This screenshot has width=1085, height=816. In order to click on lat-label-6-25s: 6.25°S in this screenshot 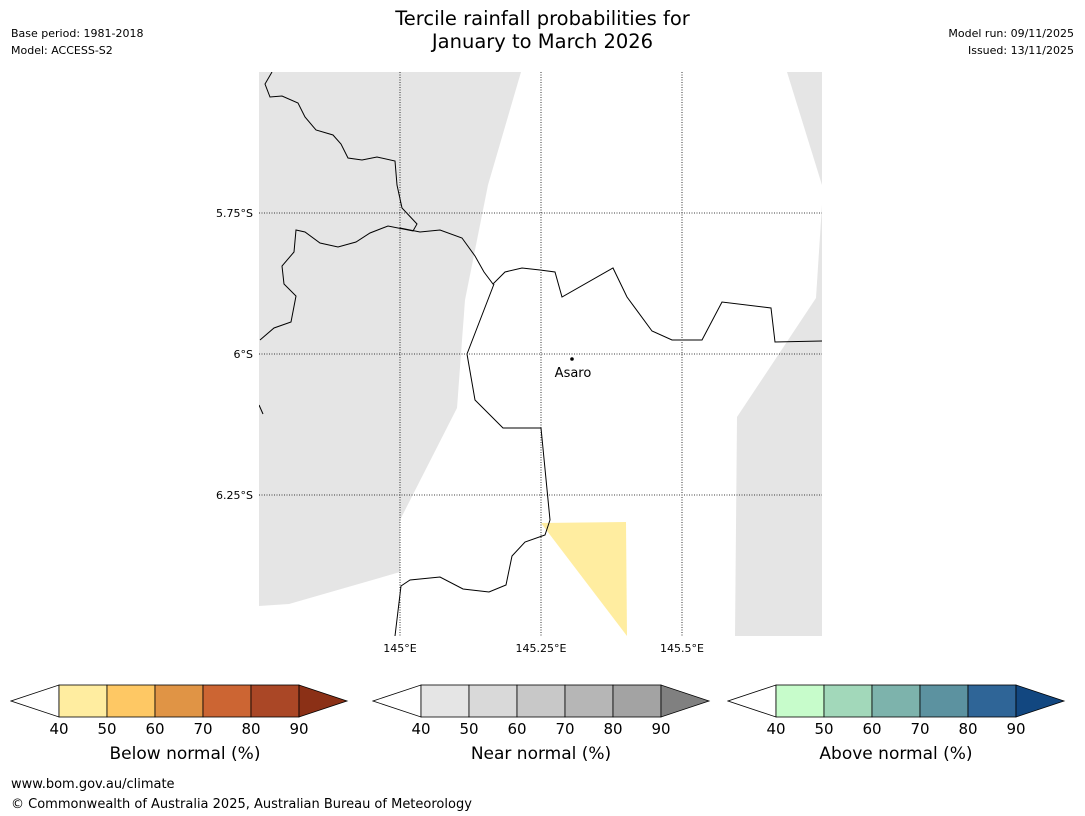, I will do `click(234, 495)`.